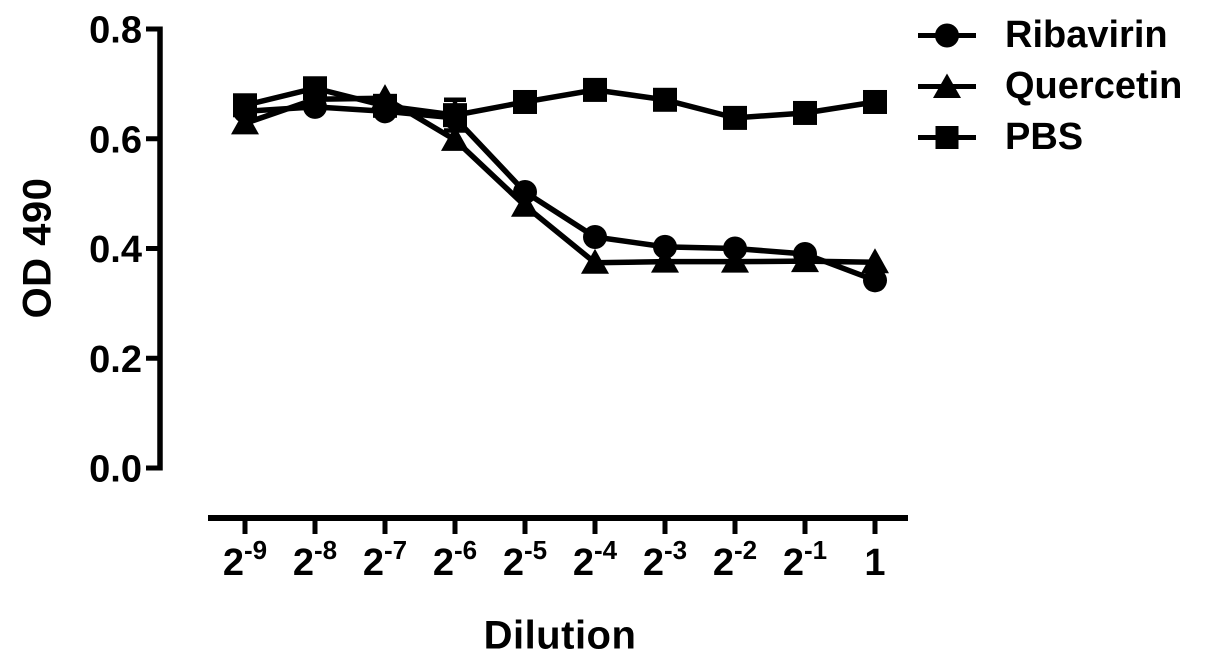  I want to click on x-tick-label: 2-5, so click(525, 559).